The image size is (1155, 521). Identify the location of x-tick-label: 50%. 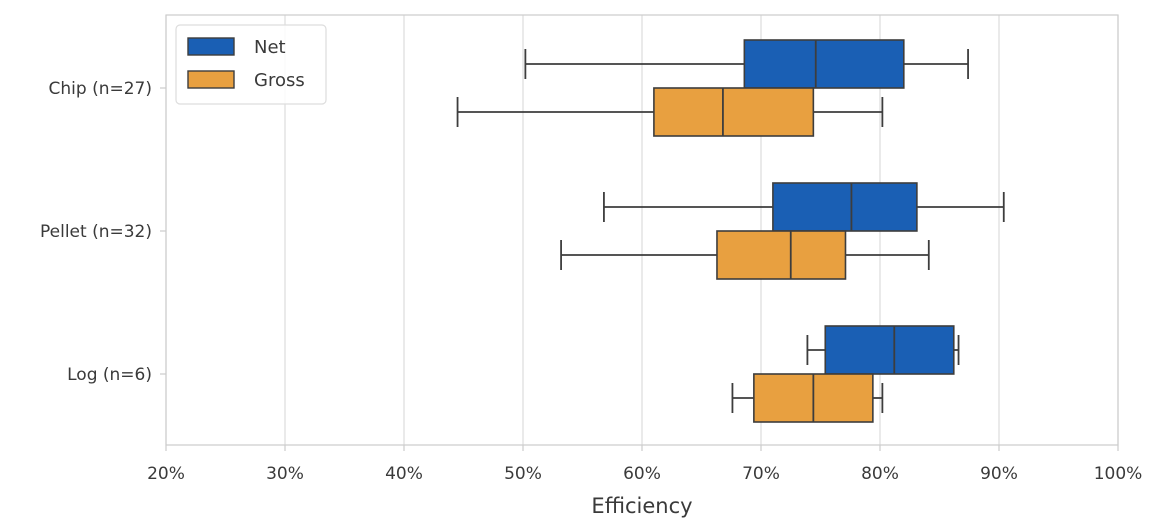
(523, 474).